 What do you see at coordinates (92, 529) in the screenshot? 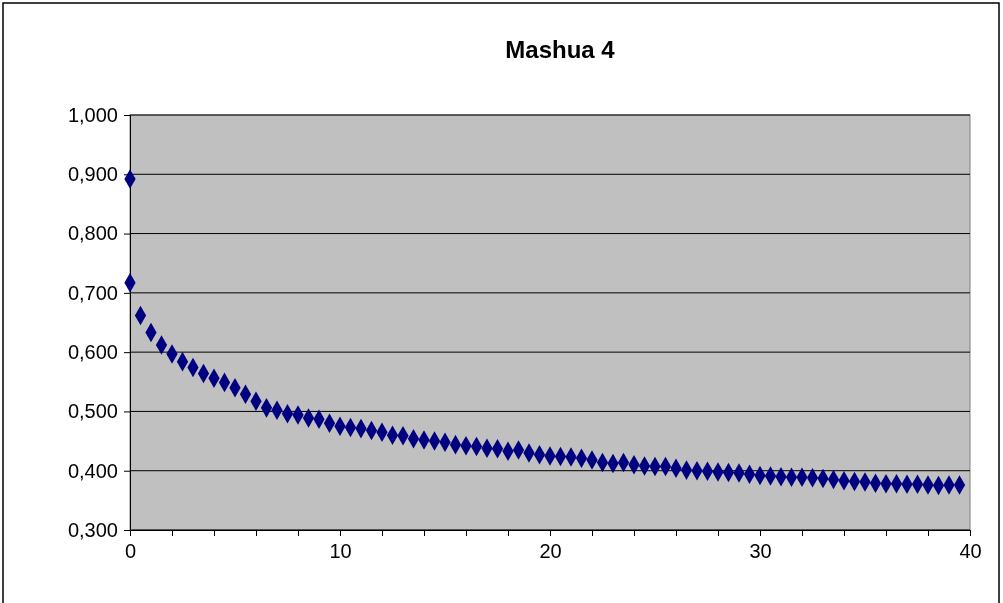
I see `y-tick-label: 0,300` at bounding box center [92, 529].